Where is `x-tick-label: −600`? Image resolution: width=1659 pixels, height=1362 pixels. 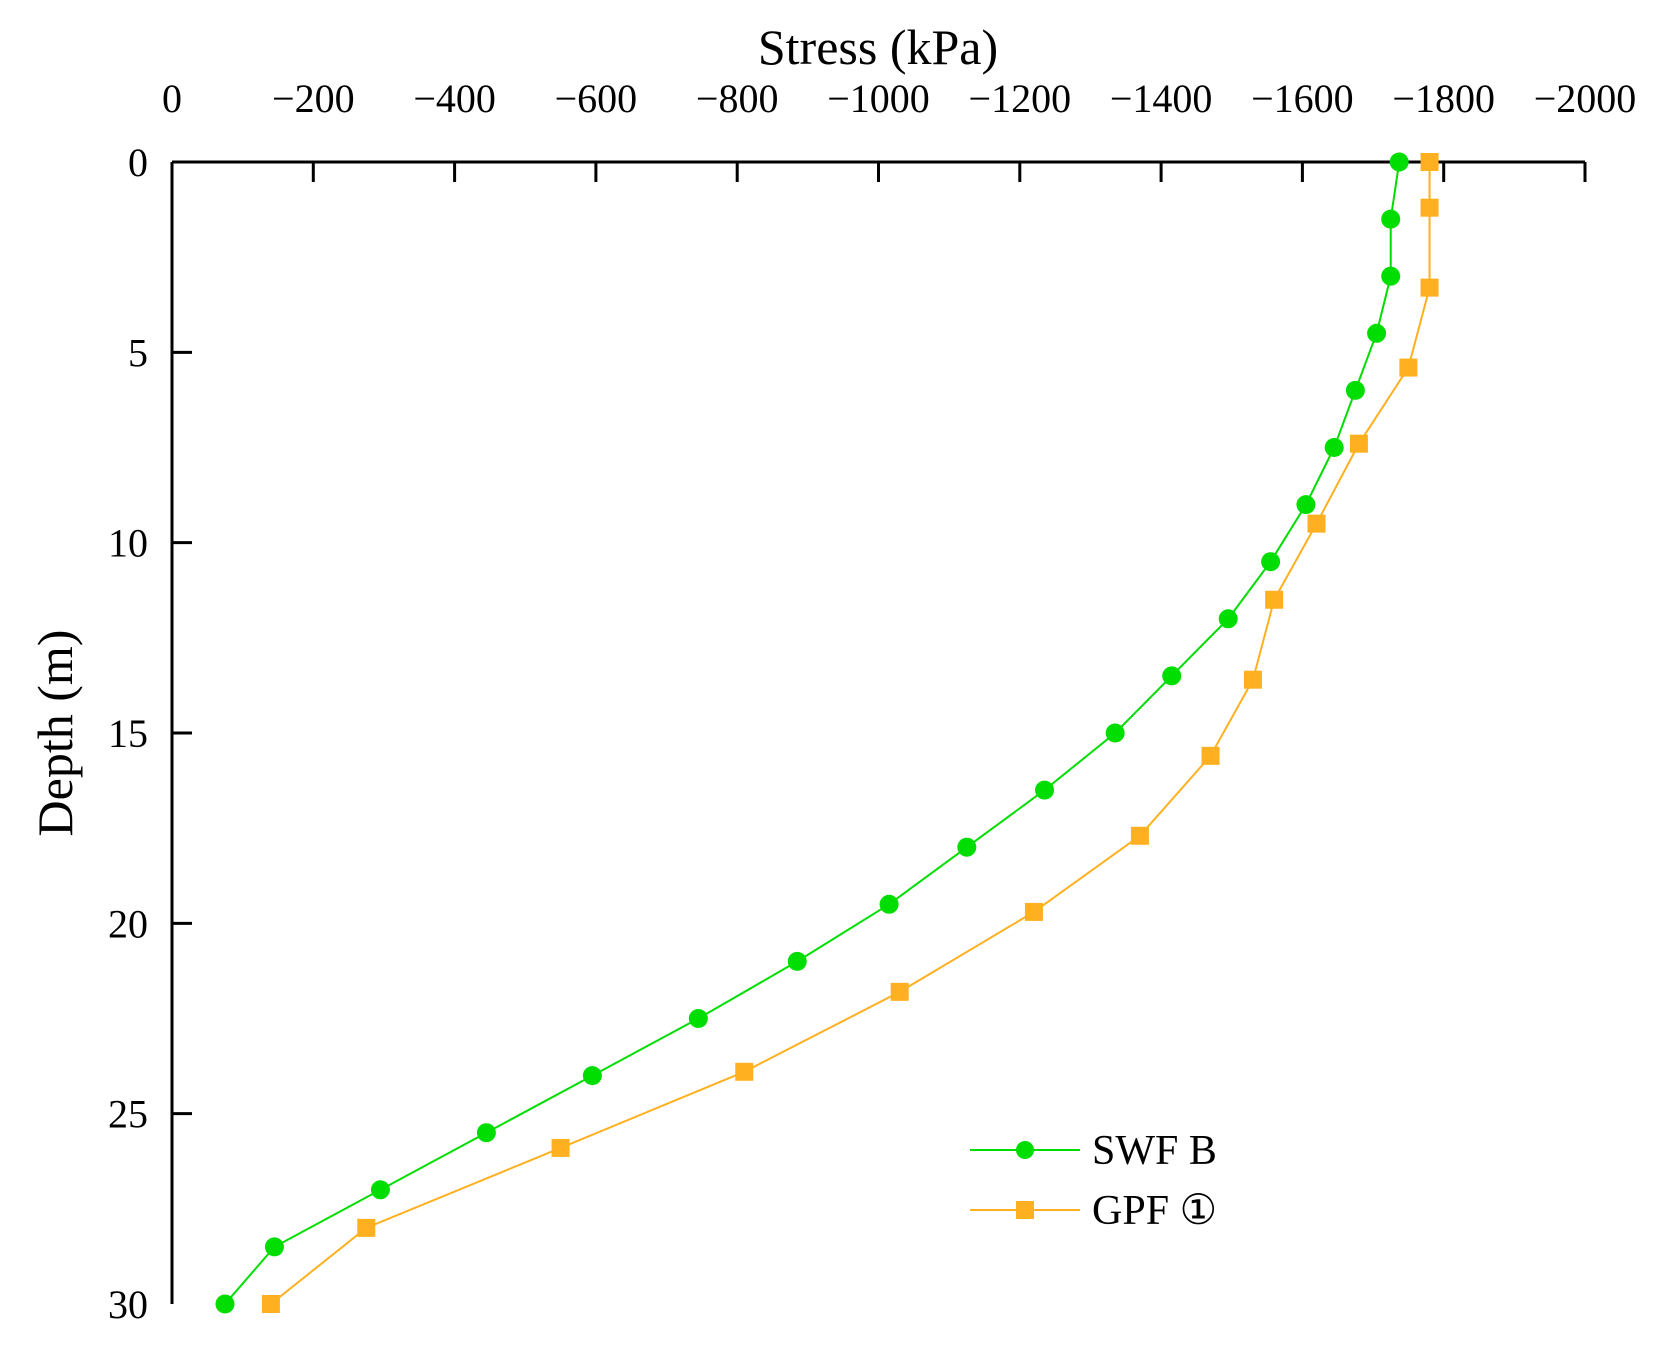 x-tick-label: −600 is located at coordinates (596, 98).